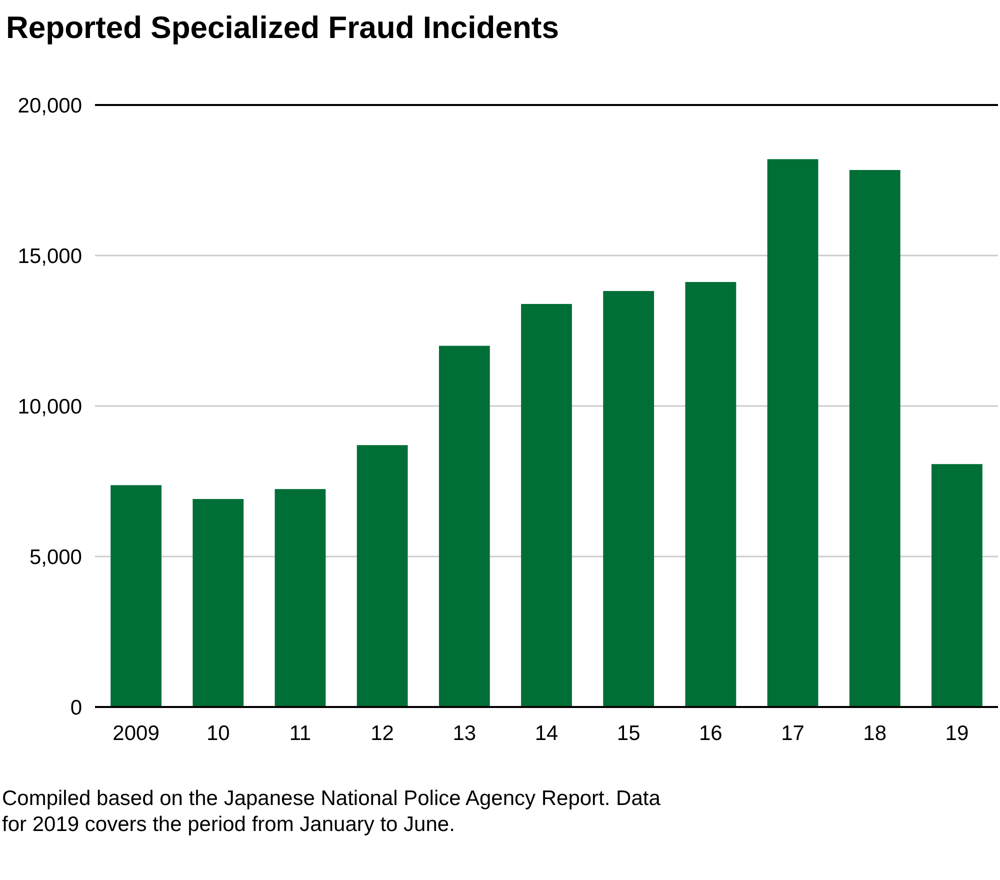 Image resolution: width=1000 pixels, height=880 pixels. I want to click on x-tick-label: 2009, so click(136, 733).